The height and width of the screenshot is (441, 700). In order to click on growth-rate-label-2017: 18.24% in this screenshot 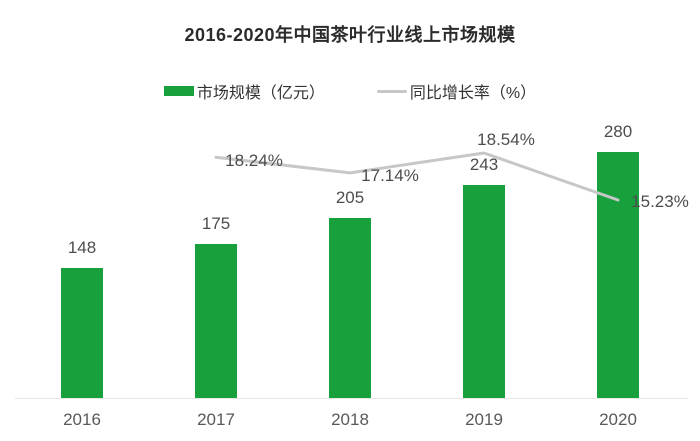, I will do `click(254, 161)`.